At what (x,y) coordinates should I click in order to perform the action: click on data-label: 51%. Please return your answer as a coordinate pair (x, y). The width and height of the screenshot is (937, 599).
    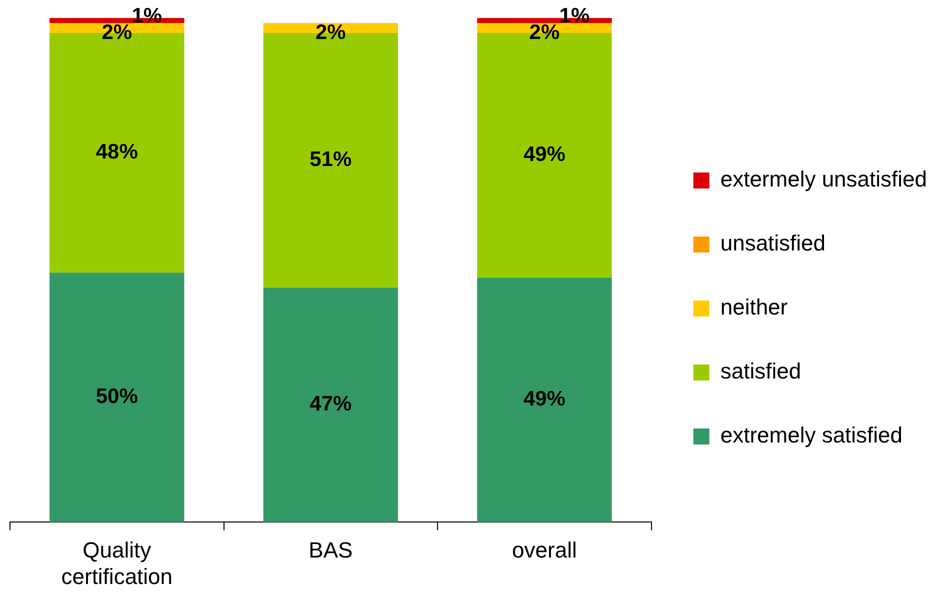
    Looking at the image, I should click on (331, 160).